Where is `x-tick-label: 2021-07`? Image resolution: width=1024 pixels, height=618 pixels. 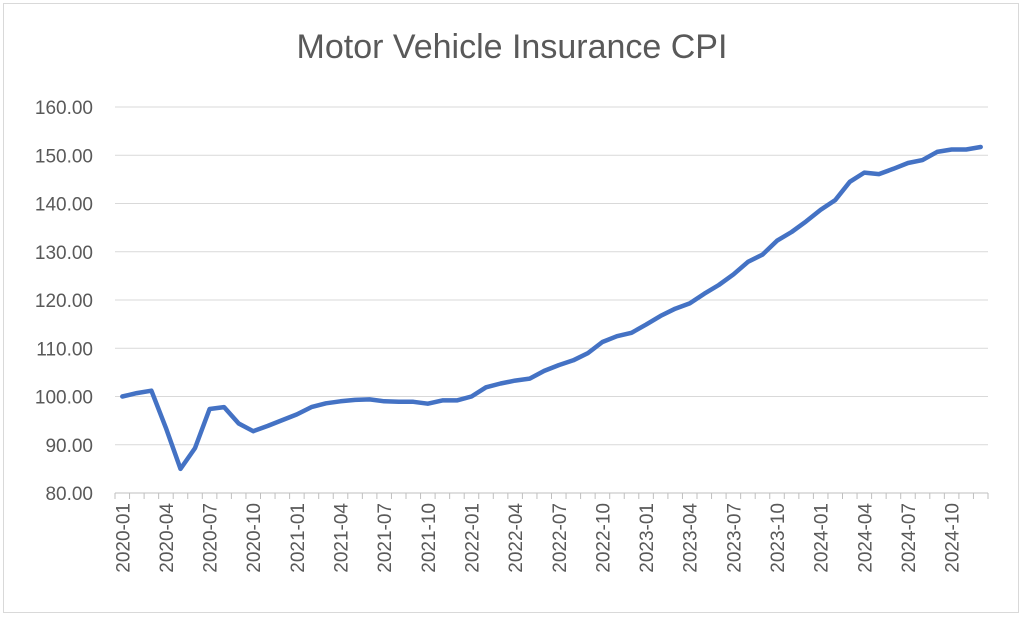 x-tick-label: 2021-07 is located at coordinates (385, 538).